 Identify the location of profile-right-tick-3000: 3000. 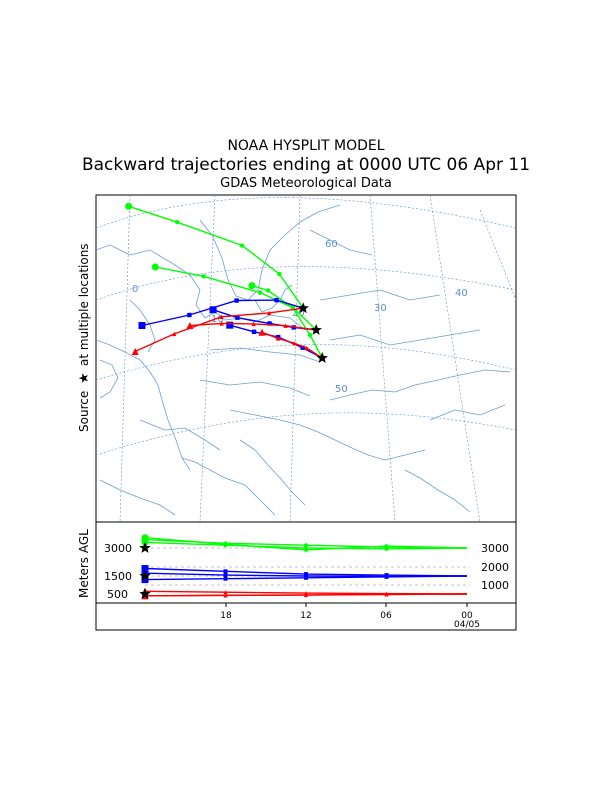
(495, 548).